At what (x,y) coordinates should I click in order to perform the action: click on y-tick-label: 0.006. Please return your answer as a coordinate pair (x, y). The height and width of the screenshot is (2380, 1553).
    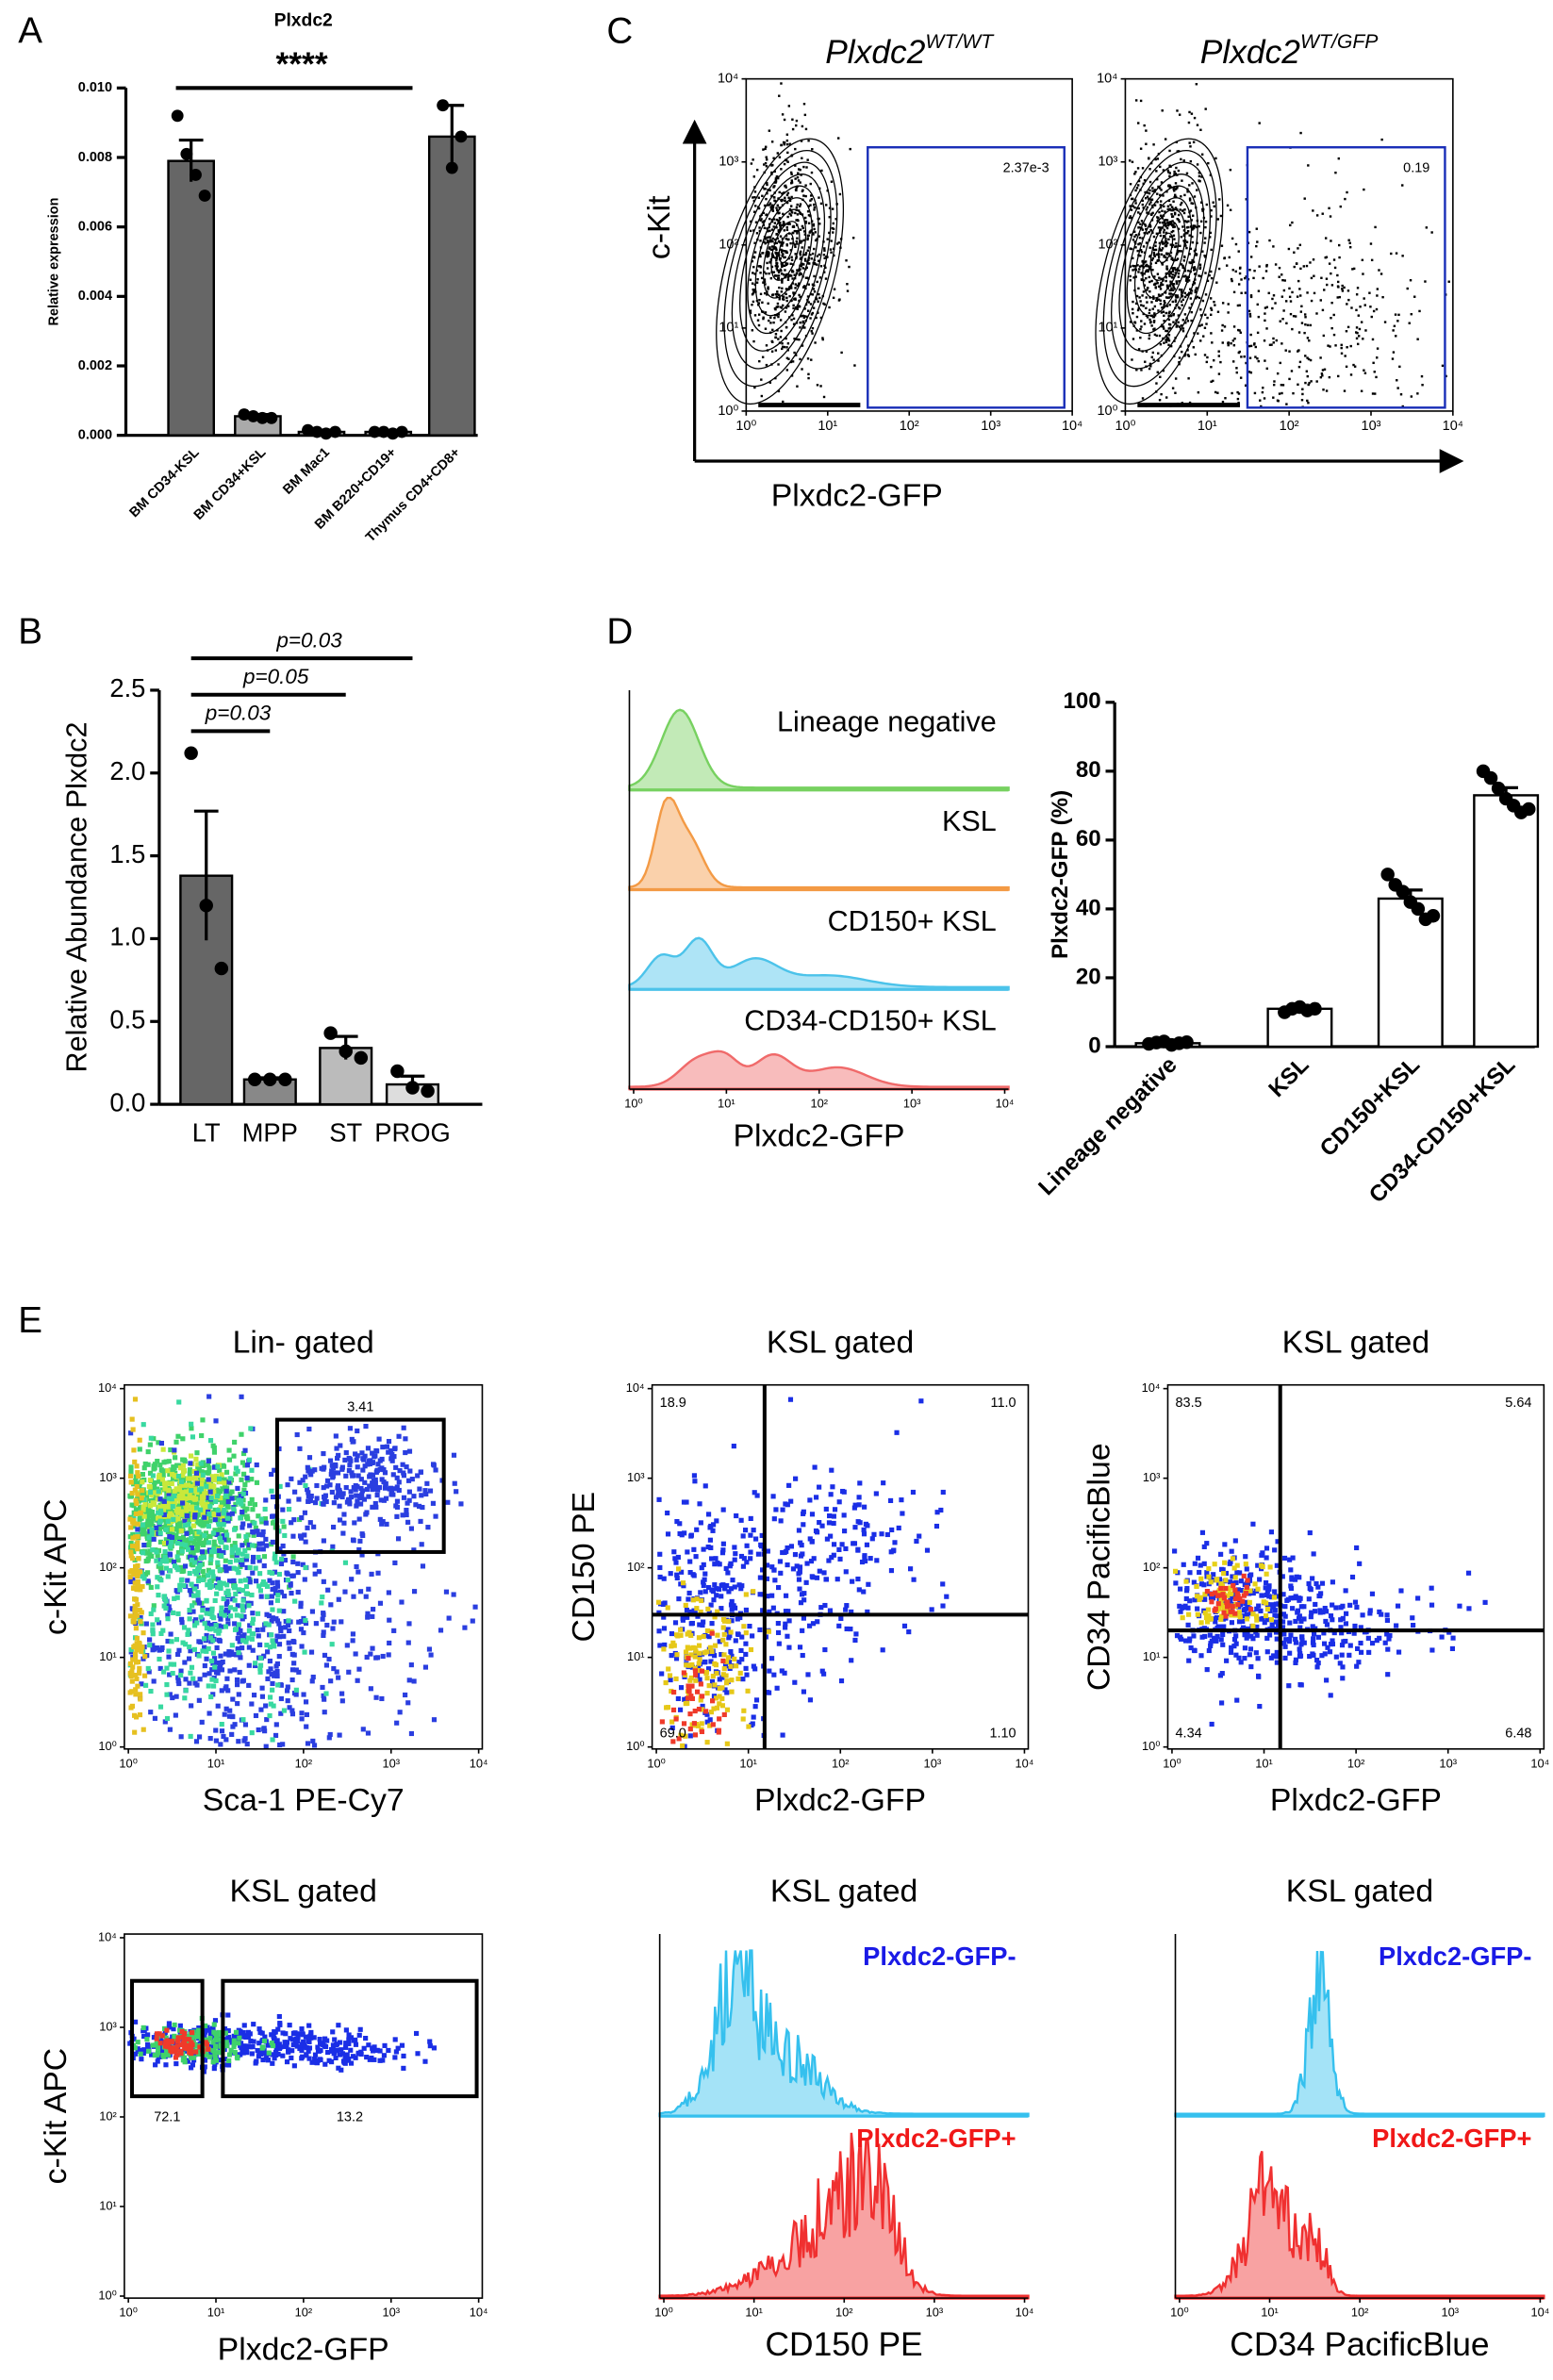
    Looking at the image, I should click on (95, 226).